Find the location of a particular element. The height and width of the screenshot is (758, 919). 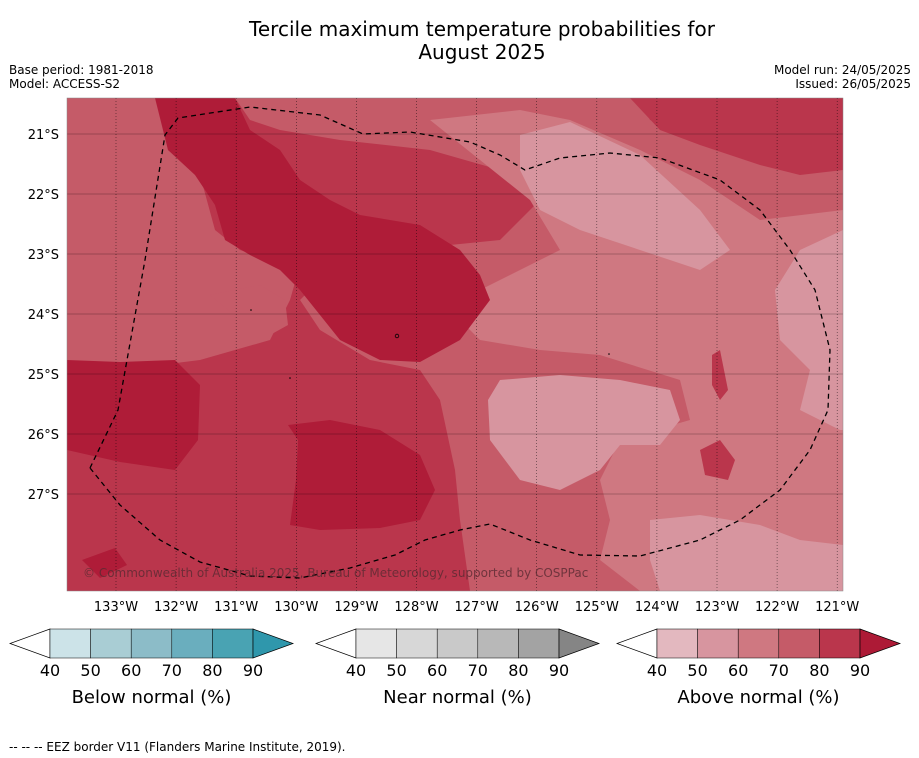

region-max-center is located at coordinates (361, 475).